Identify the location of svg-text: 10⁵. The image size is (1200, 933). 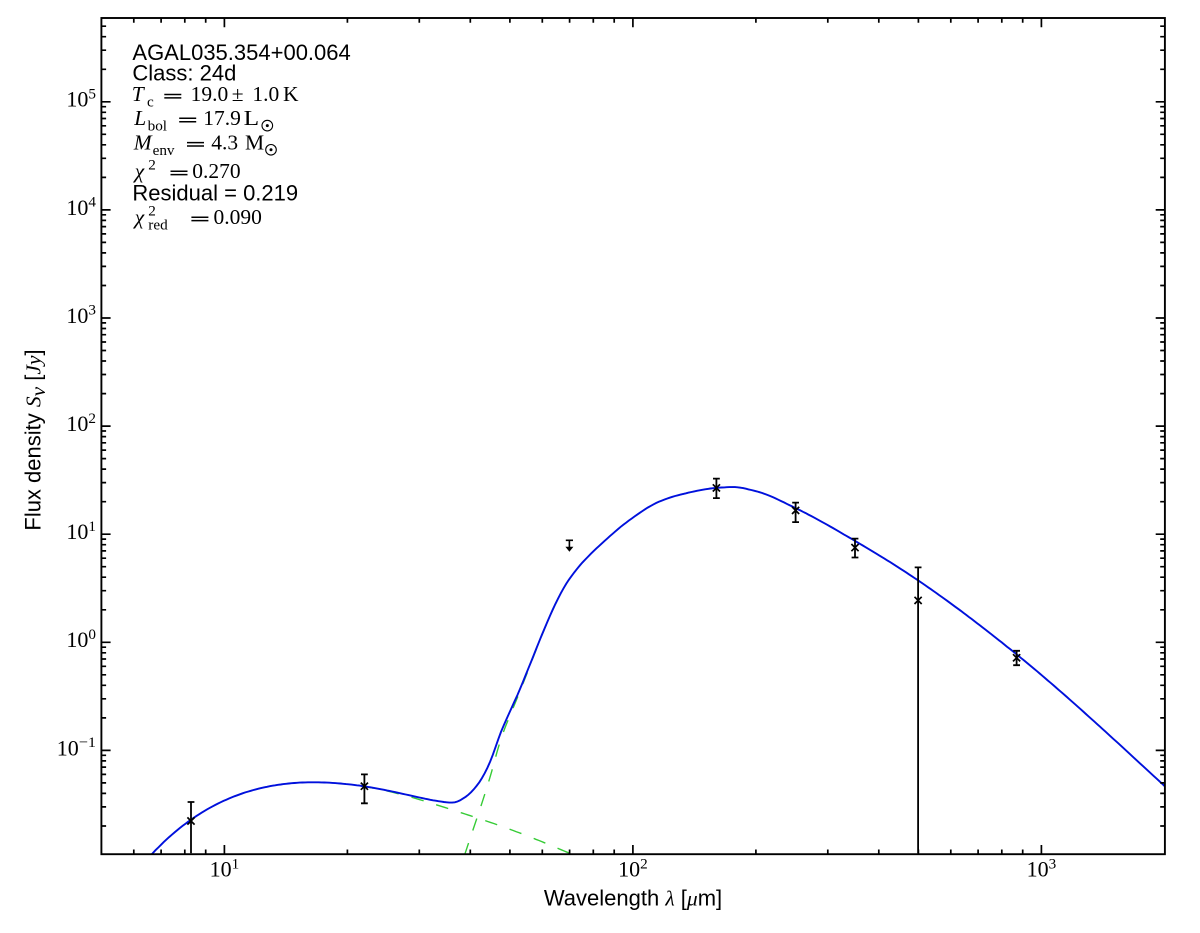
(81, 99).